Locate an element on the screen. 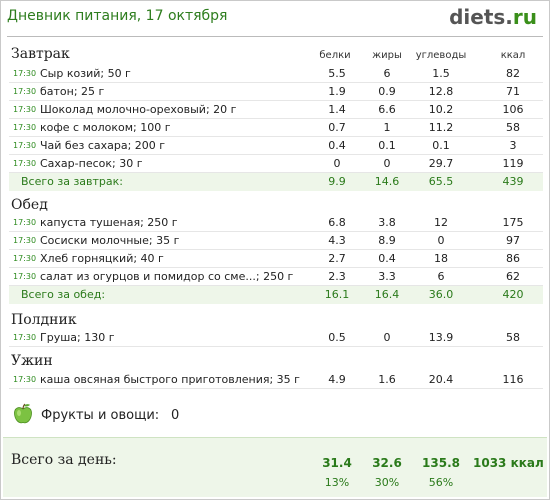 This screenshot has width=550, height=500. total-carbs: 65.5 is located at coordinates (441, 181).